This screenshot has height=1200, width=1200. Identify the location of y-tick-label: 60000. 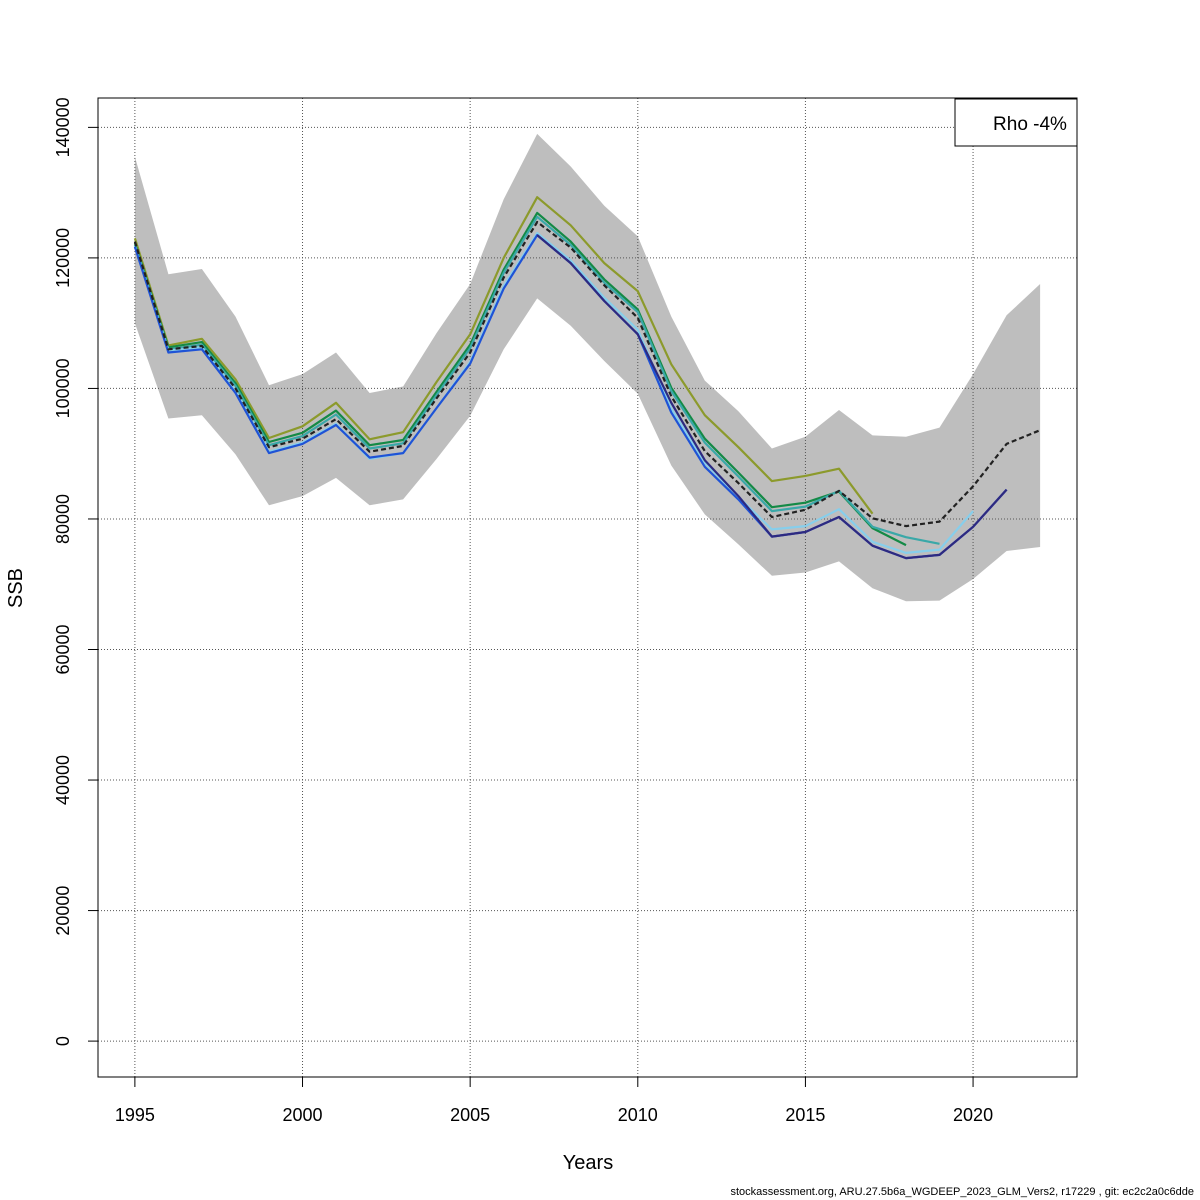
(63, 649).